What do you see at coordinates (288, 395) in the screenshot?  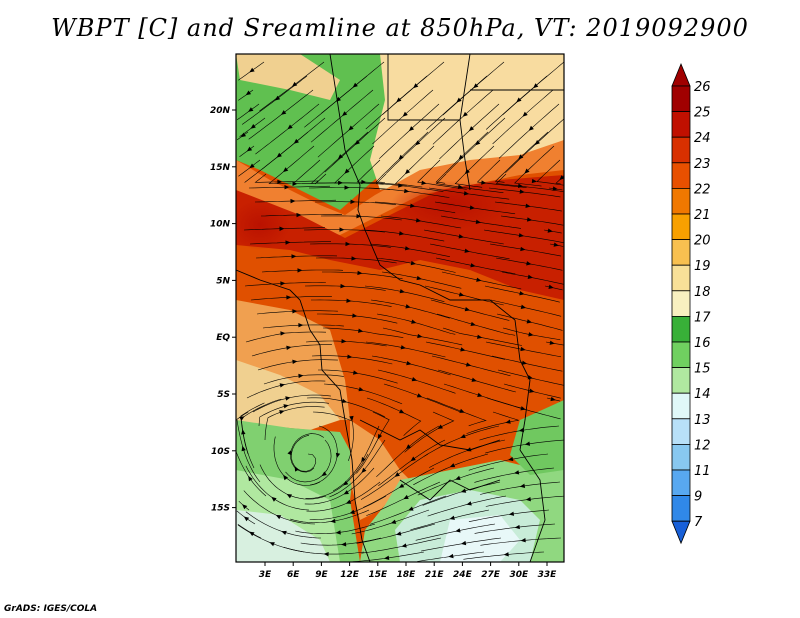 I see `wbpt-region-coast-tan` at bounding box center [288, 395].